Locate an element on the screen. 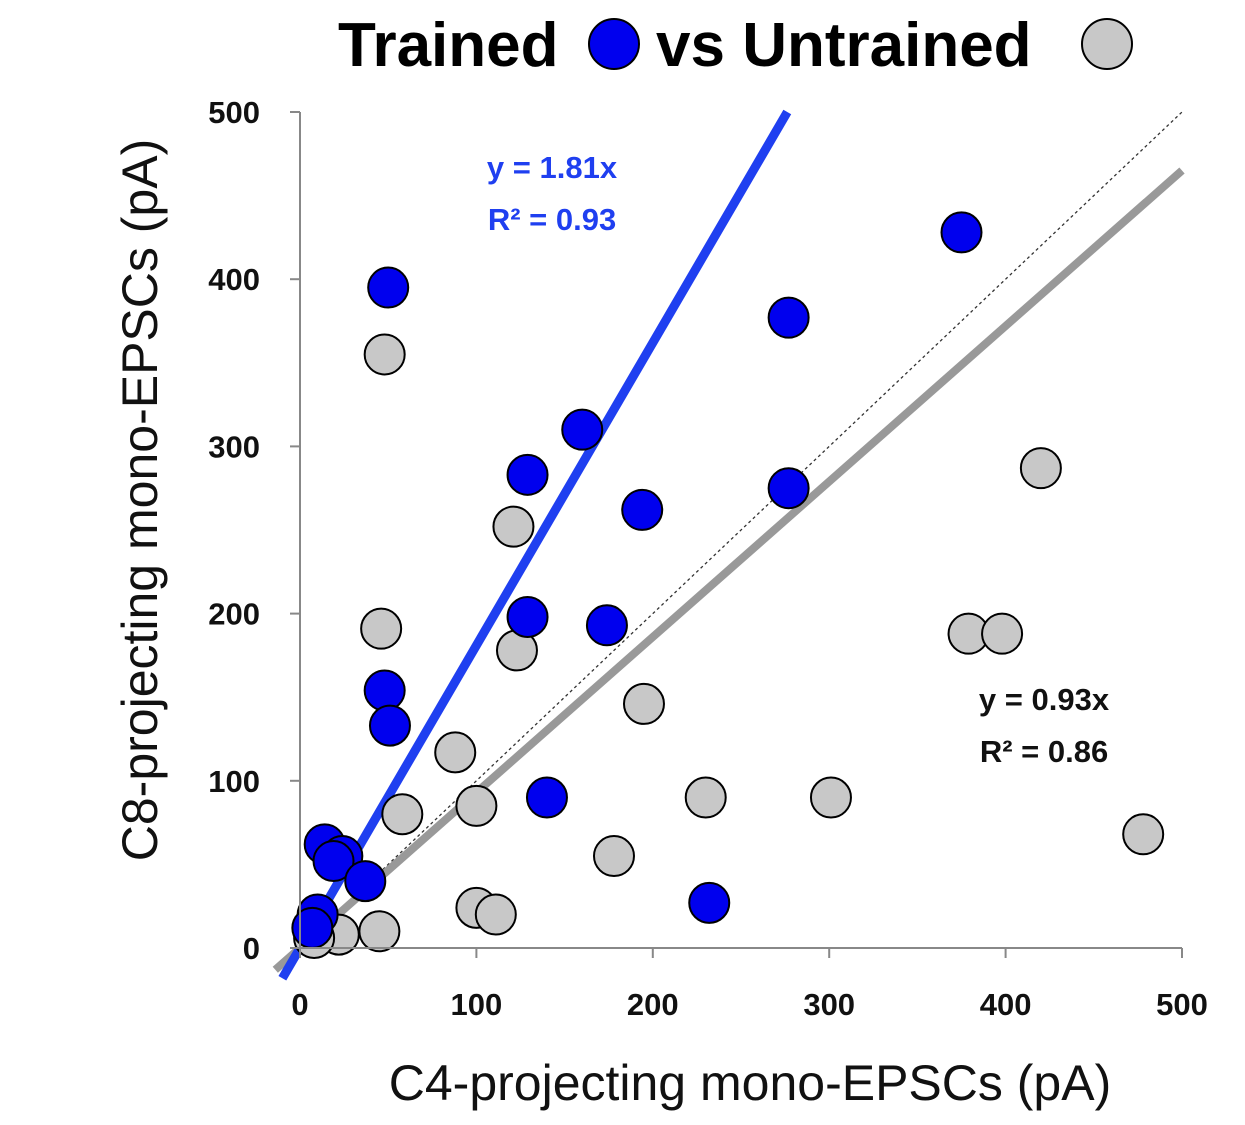 This screenshot has width=1245, height=1125. y-tick-label: 500 is located at coordinates (234, 112).